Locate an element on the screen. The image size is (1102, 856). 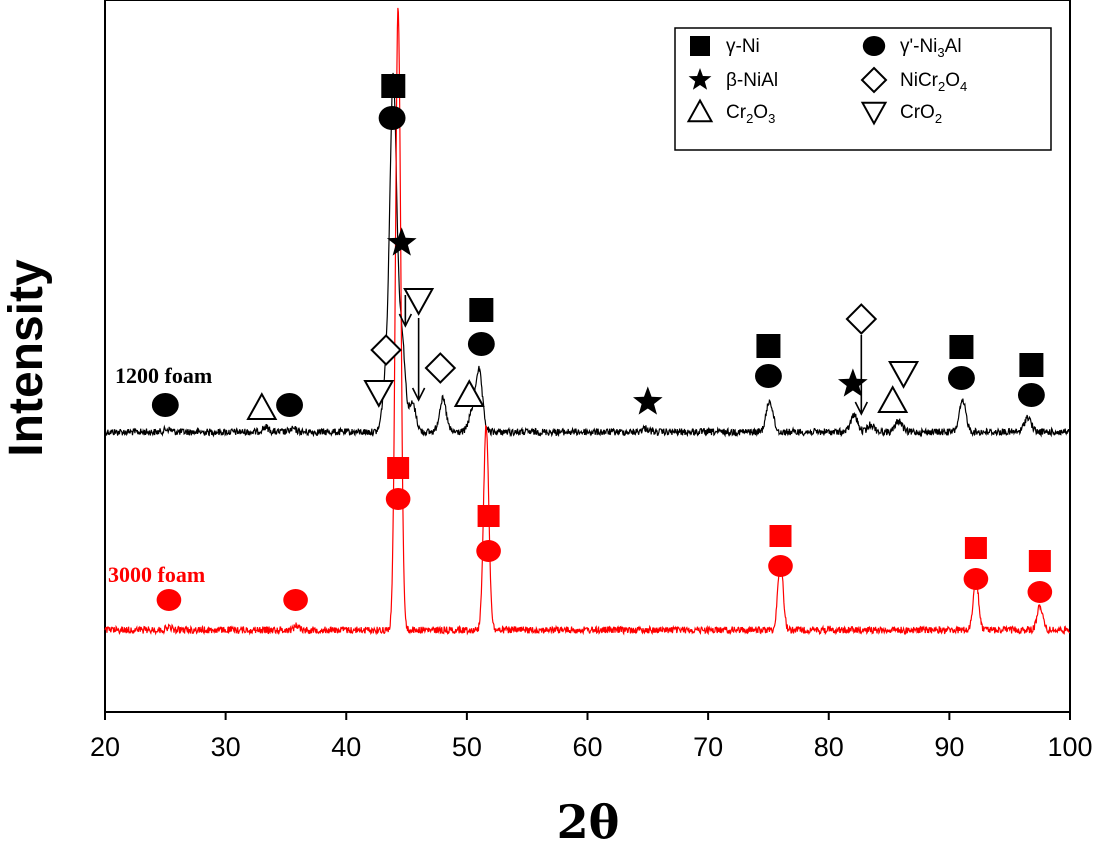
marker-1-8-circle is located at coordinates (976, 579).